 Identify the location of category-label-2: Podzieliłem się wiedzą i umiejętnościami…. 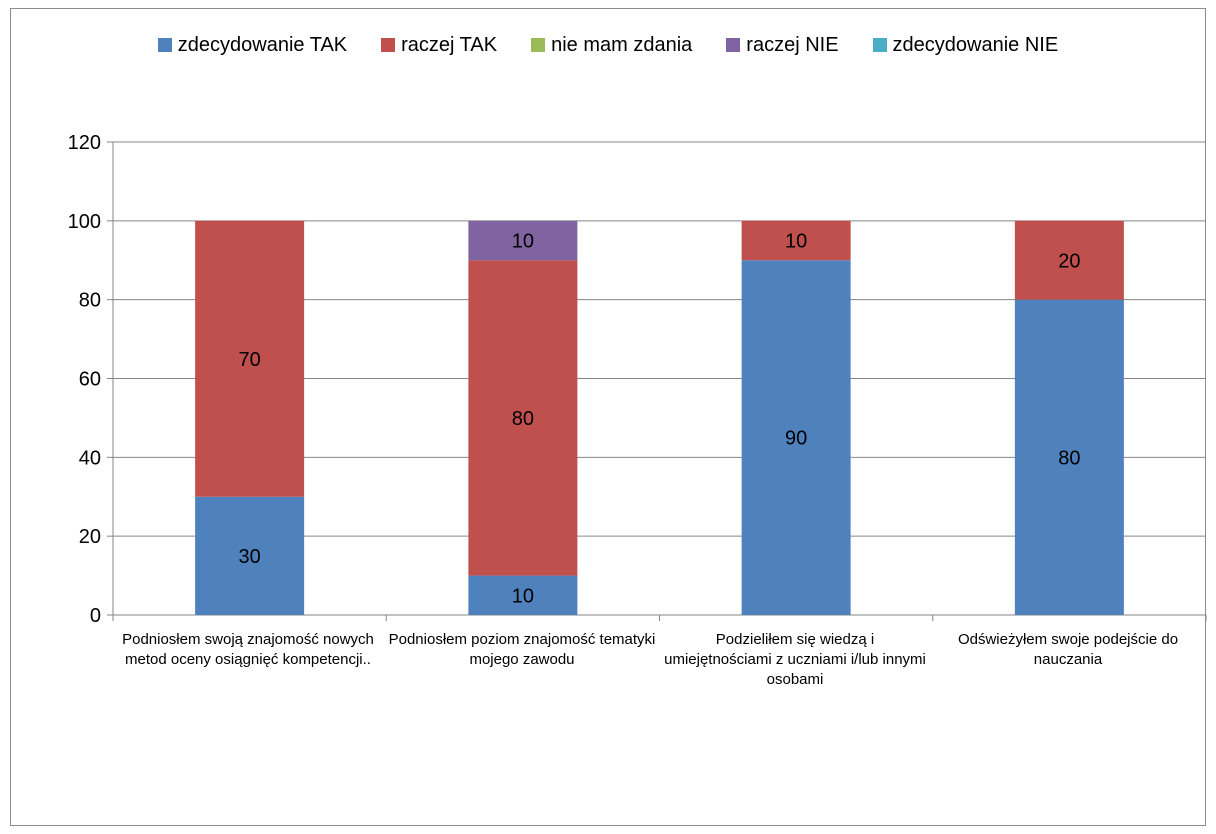
(795, 659).